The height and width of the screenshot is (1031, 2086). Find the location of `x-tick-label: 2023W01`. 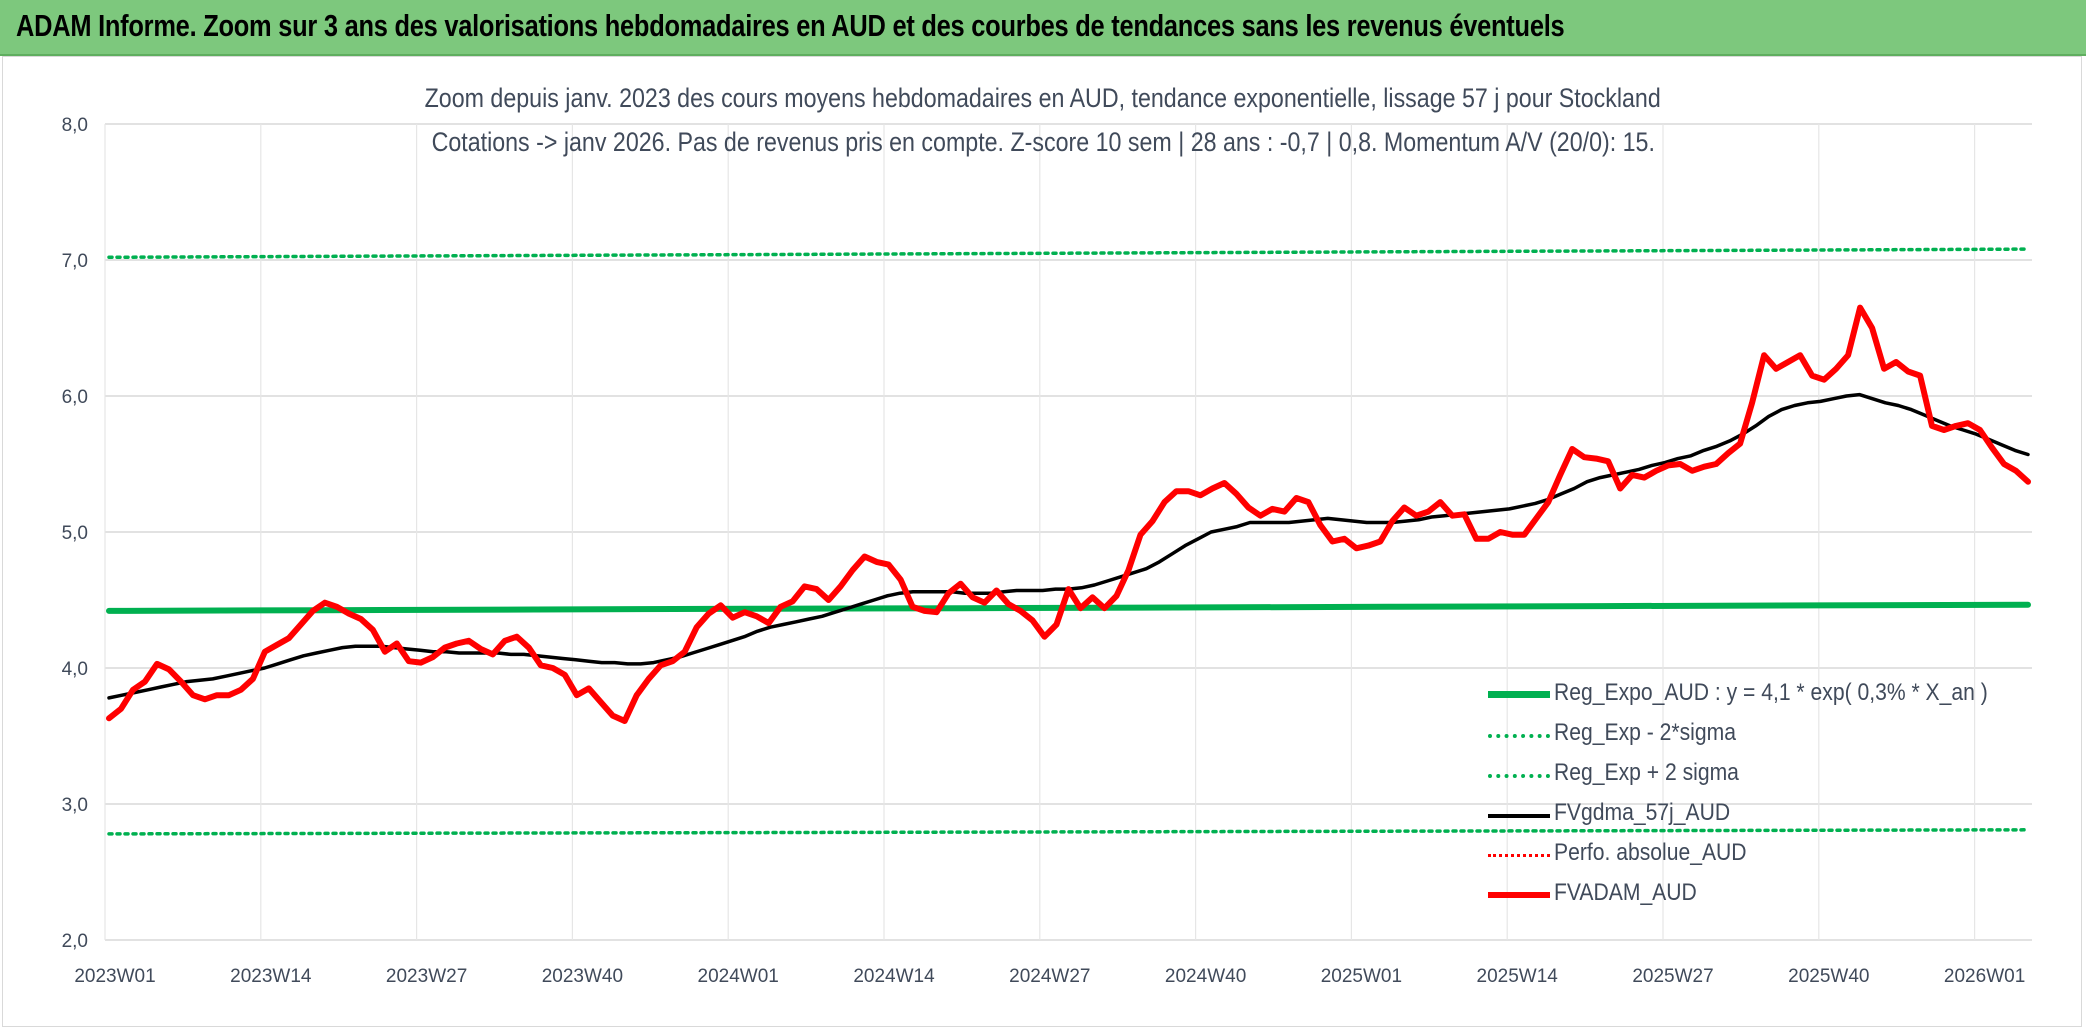

x-tick-label: 2023W01 is located at coordinates (114, 976).